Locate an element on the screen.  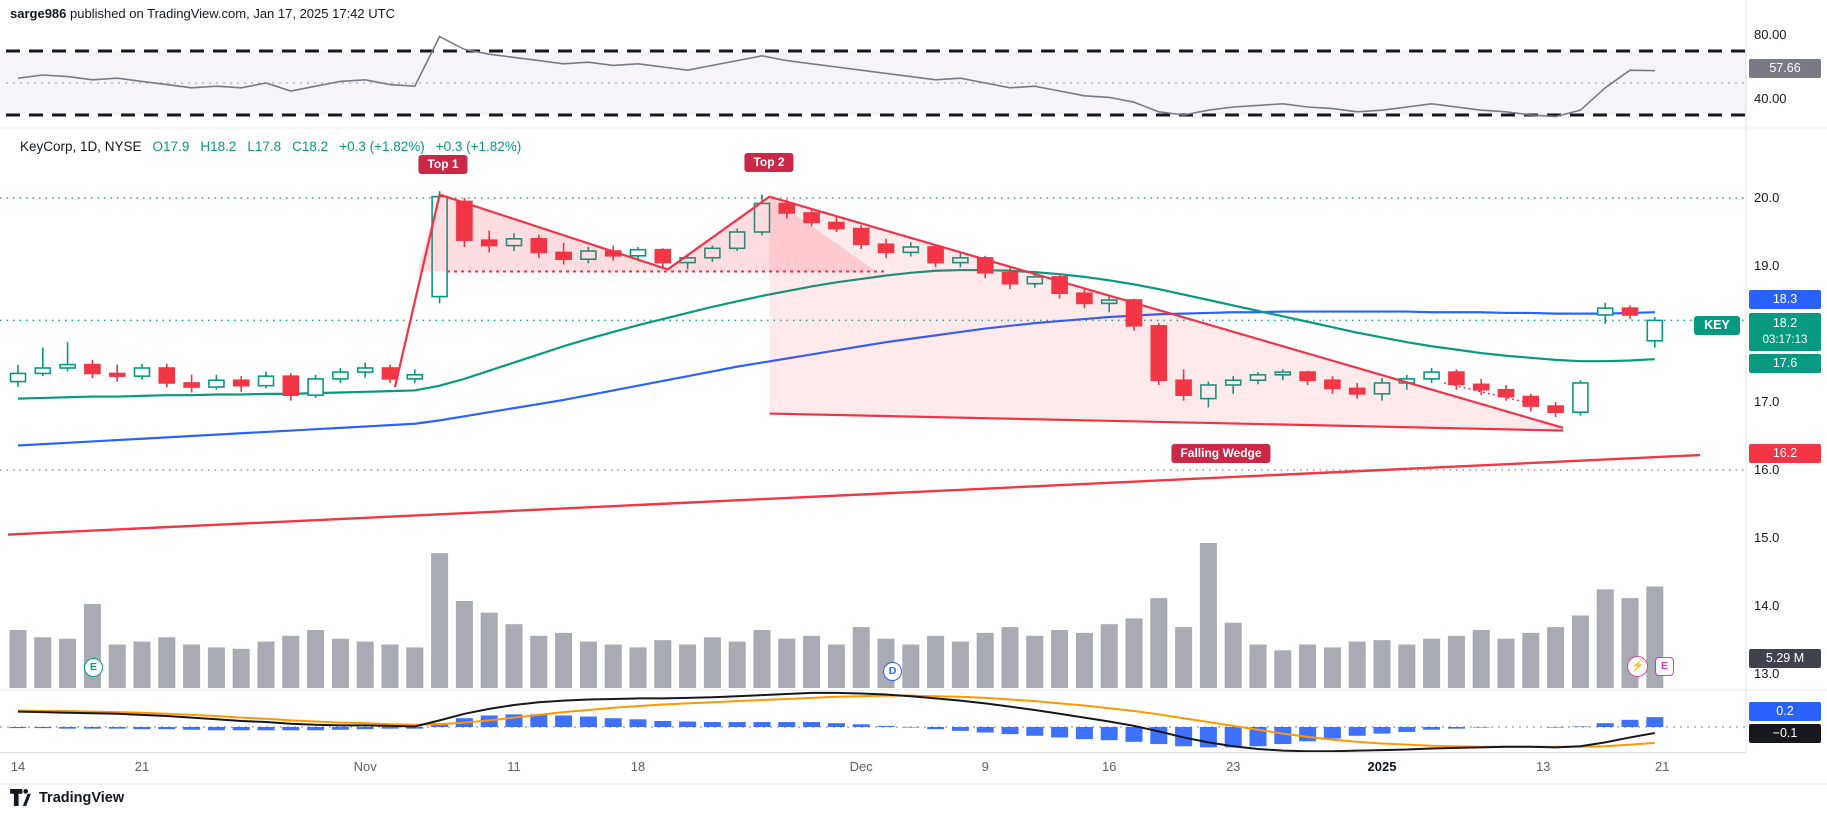
red-ma-value-badge: 16.2 is located at coordinates (1785, 453).